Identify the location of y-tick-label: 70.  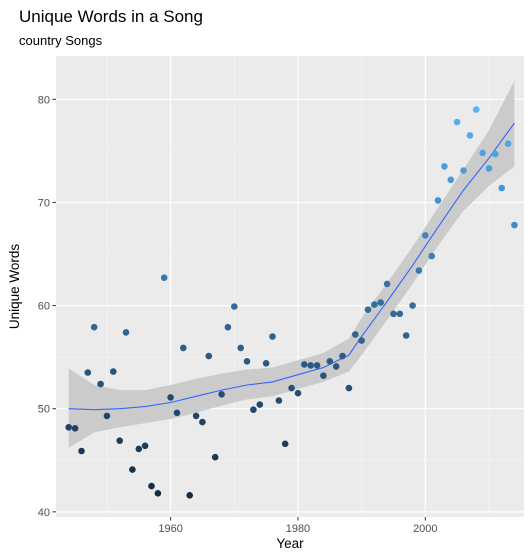
(44, 203).